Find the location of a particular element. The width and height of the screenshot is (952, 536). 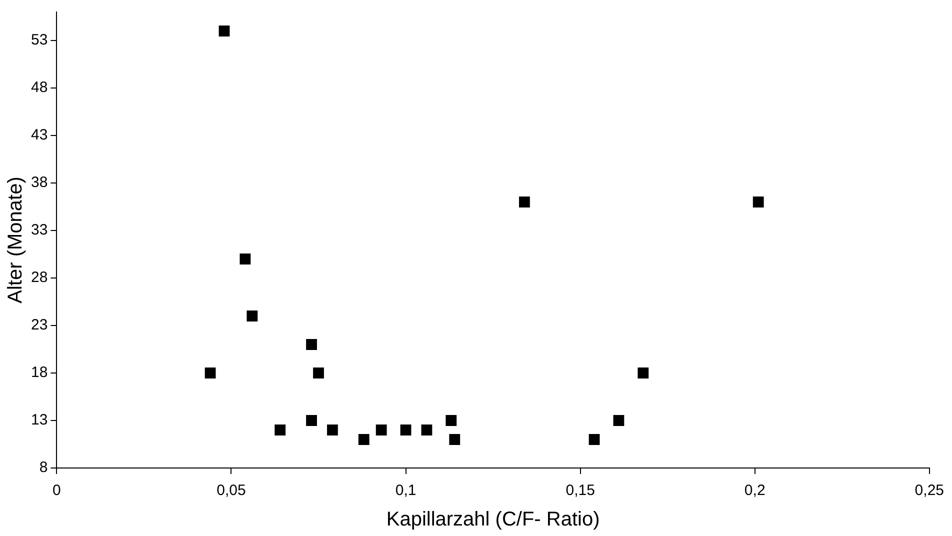

y-tick-label: 18 is located at coordinates (39, 373).